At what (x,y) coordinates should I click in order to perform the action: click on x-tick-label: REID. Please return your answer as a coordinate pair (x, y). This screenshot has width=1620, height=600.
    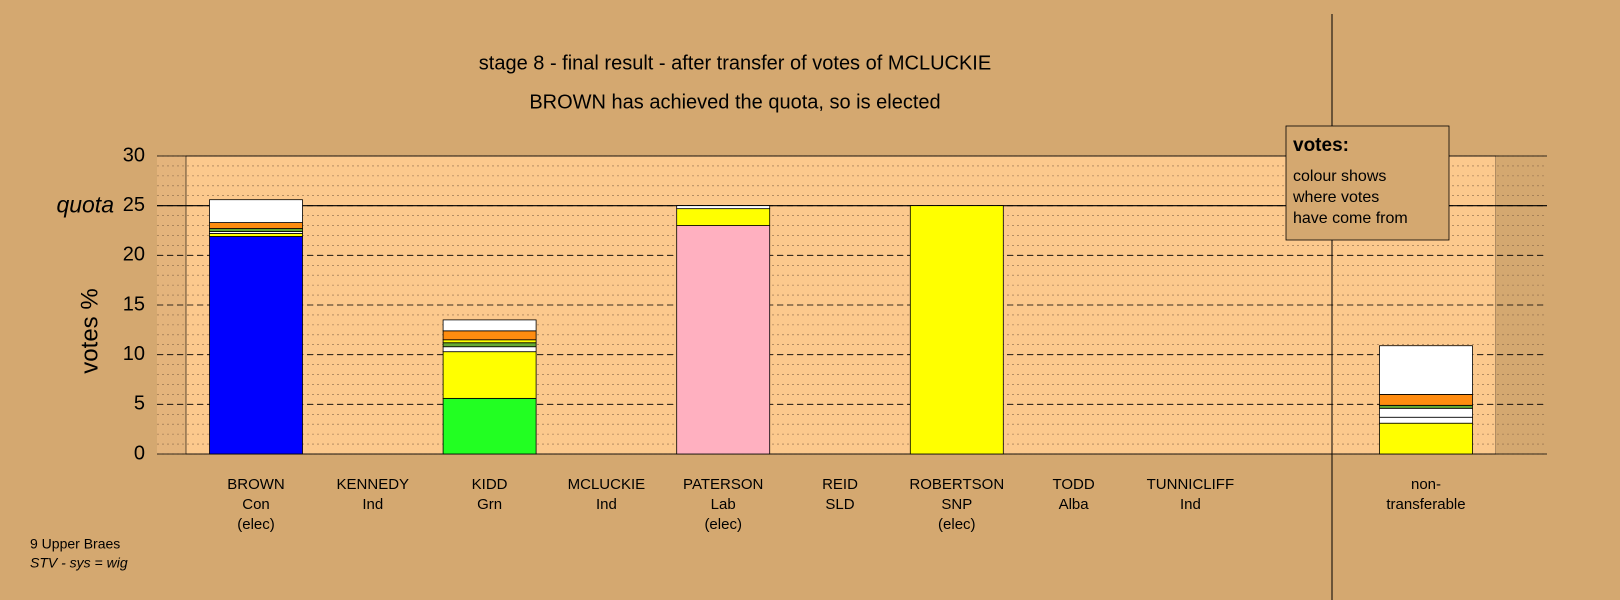
    Looking at the image, I should click on (840, 484).